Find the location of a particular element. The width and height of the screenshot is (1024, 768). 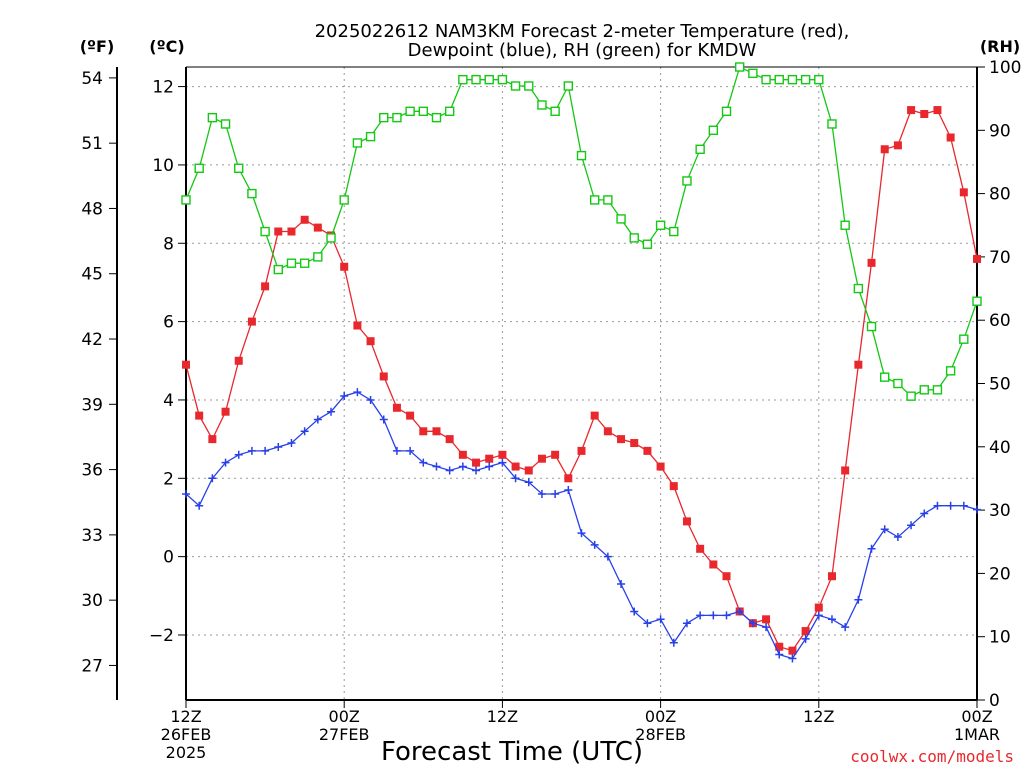

fahrenheit-tick-label: 54 is located at coordinates (92, 79).